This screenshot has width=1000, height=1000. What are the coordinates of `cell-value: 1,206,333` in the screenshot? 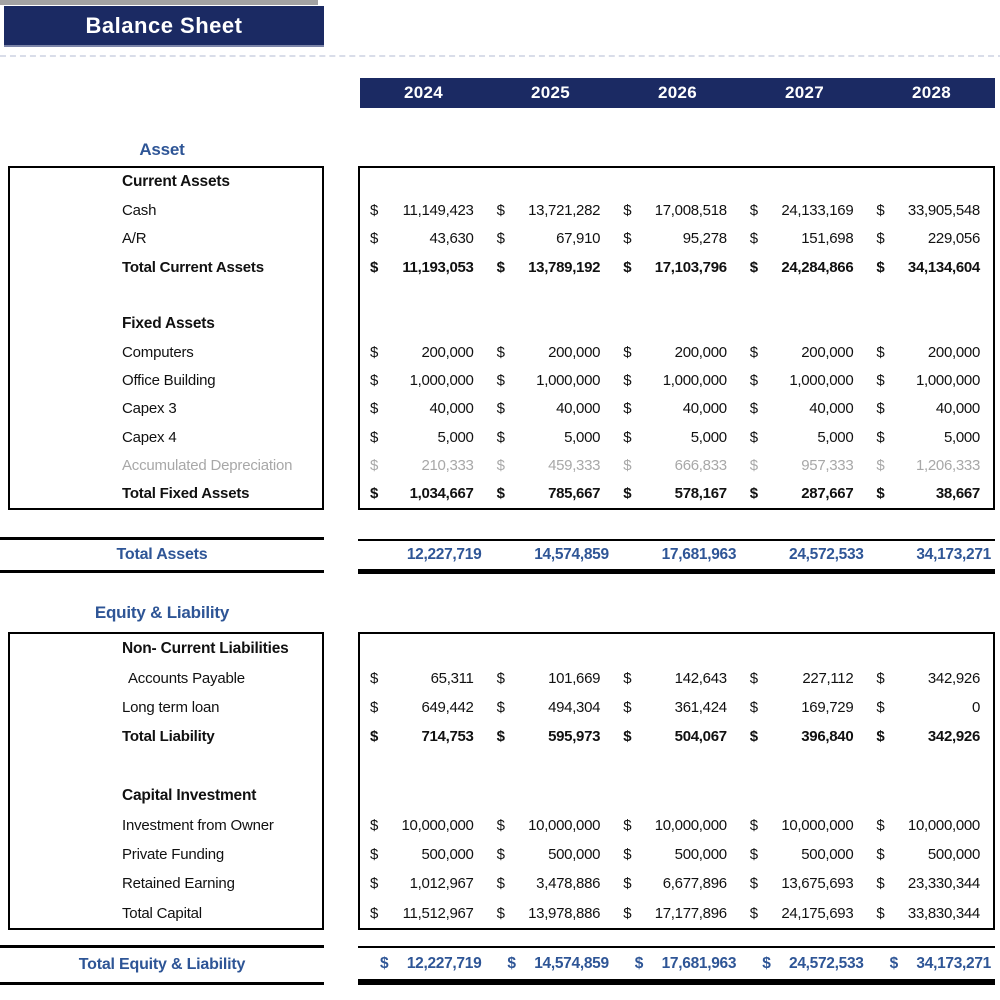 It's located at (947, 465).